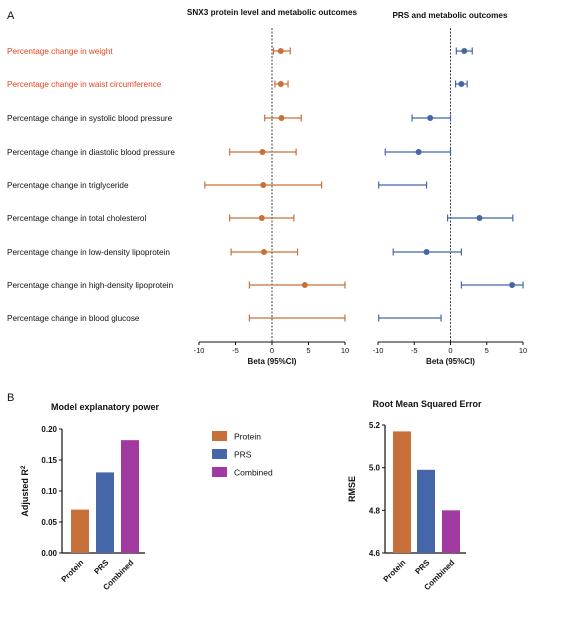 This screenshot has width=567, height=635. What do you see at coordinates (352, 489) in the screenshot?
I see `y-axis-label: RMSE` at bounding box center [352, 489].